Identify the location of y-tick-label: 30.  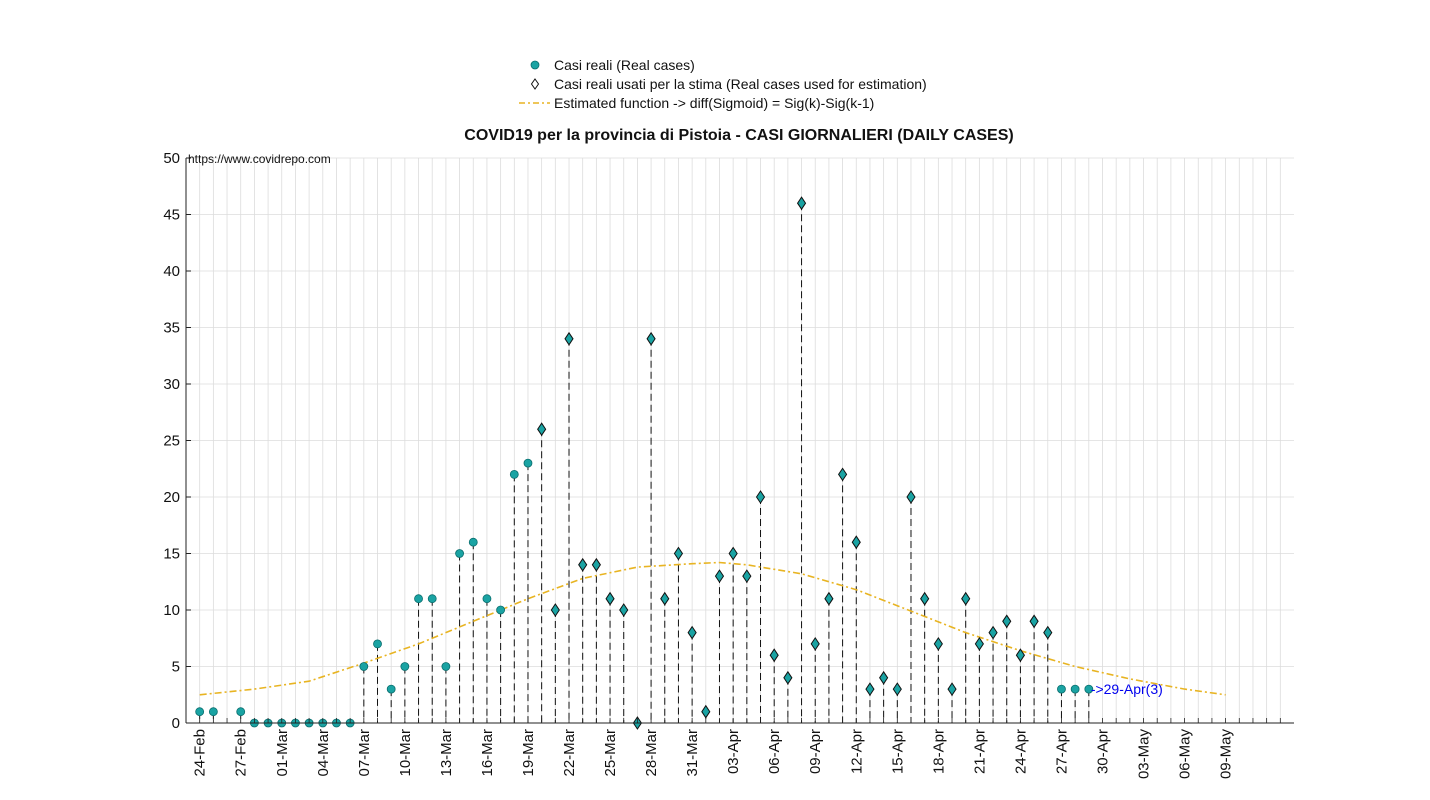
(171, 384).